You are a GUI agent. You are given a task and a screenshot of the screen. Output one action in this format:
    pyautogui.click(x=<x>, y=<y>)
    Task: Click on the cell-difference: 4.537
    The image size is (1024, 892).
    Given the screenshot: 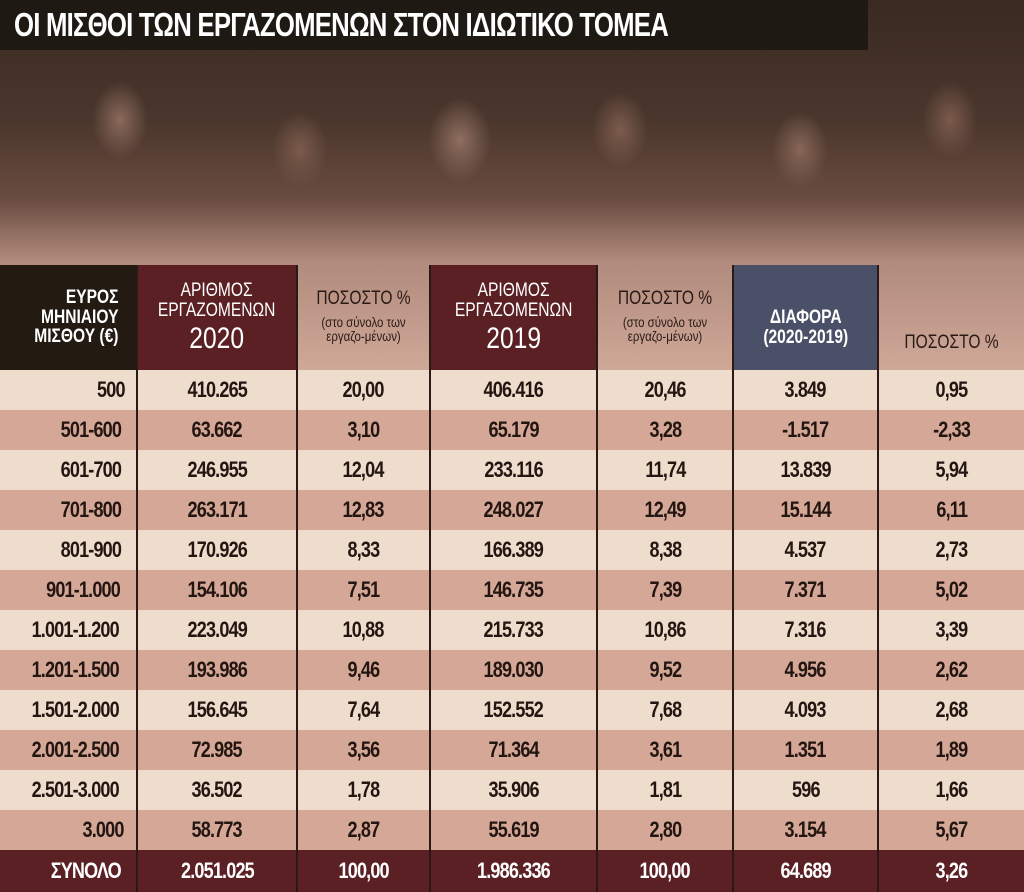 What is the action you would take?
    pyautogui.click(x=806, y=550)
    